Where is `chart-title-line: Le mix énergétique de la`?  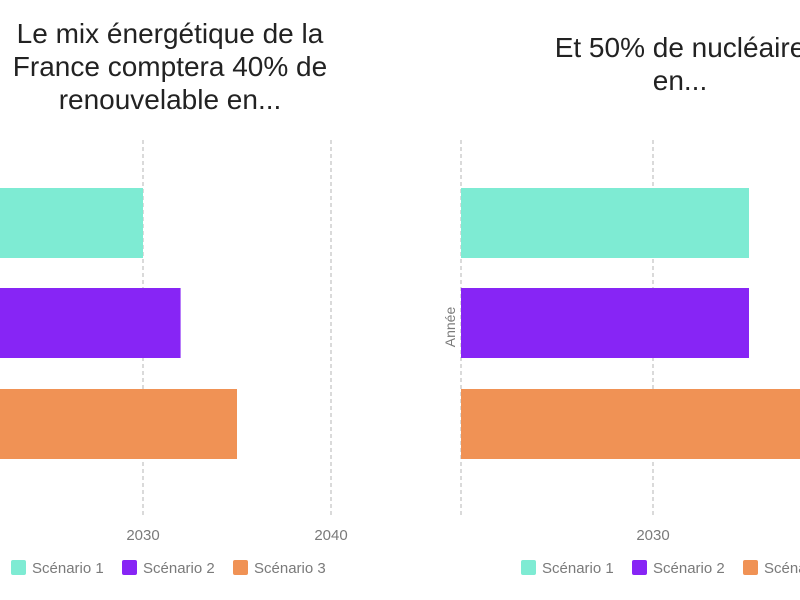 chart-title-line: Le mix énergétique de la is located at coordinates (170, 33).